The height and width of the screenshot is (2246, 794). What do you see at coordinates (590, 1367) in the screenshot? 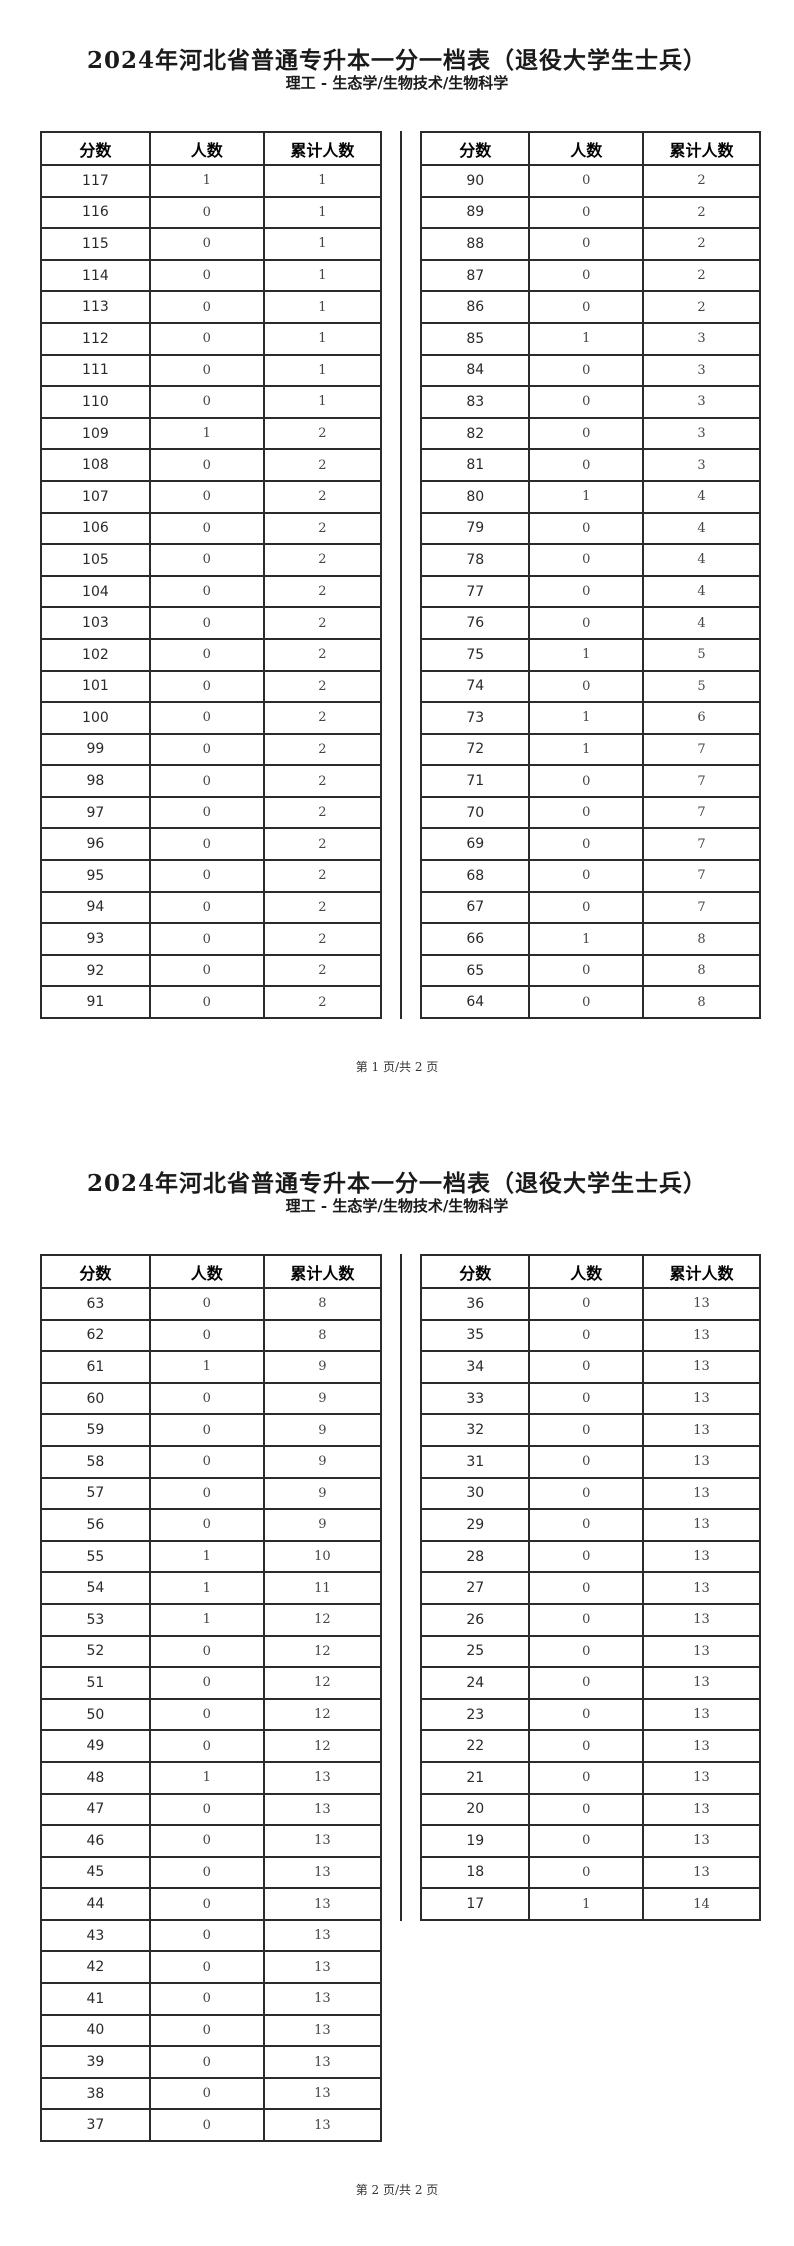
I see `table-row: 34 0 13` at bounding box center [590, 1367].